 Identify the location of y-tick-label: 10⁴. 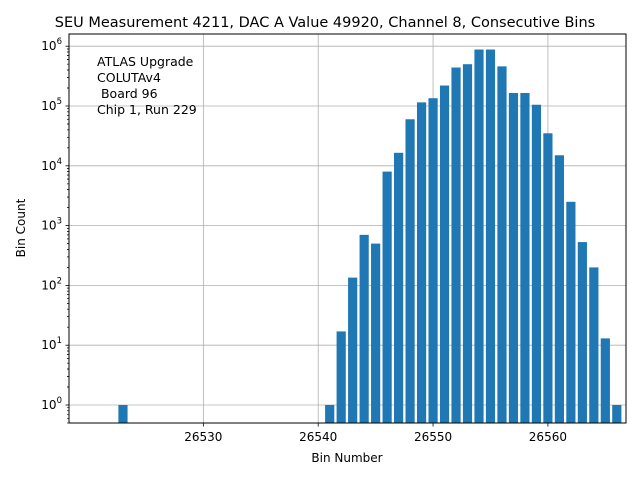
(51, 165).